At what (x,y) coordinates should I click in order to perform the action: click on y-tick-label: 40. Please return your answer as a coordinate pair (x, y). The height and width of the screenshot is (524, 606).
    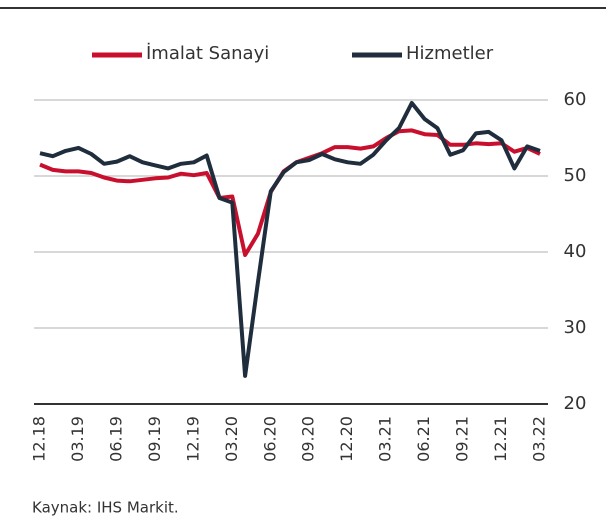
    Looking at the image, I should click on (575, 251).